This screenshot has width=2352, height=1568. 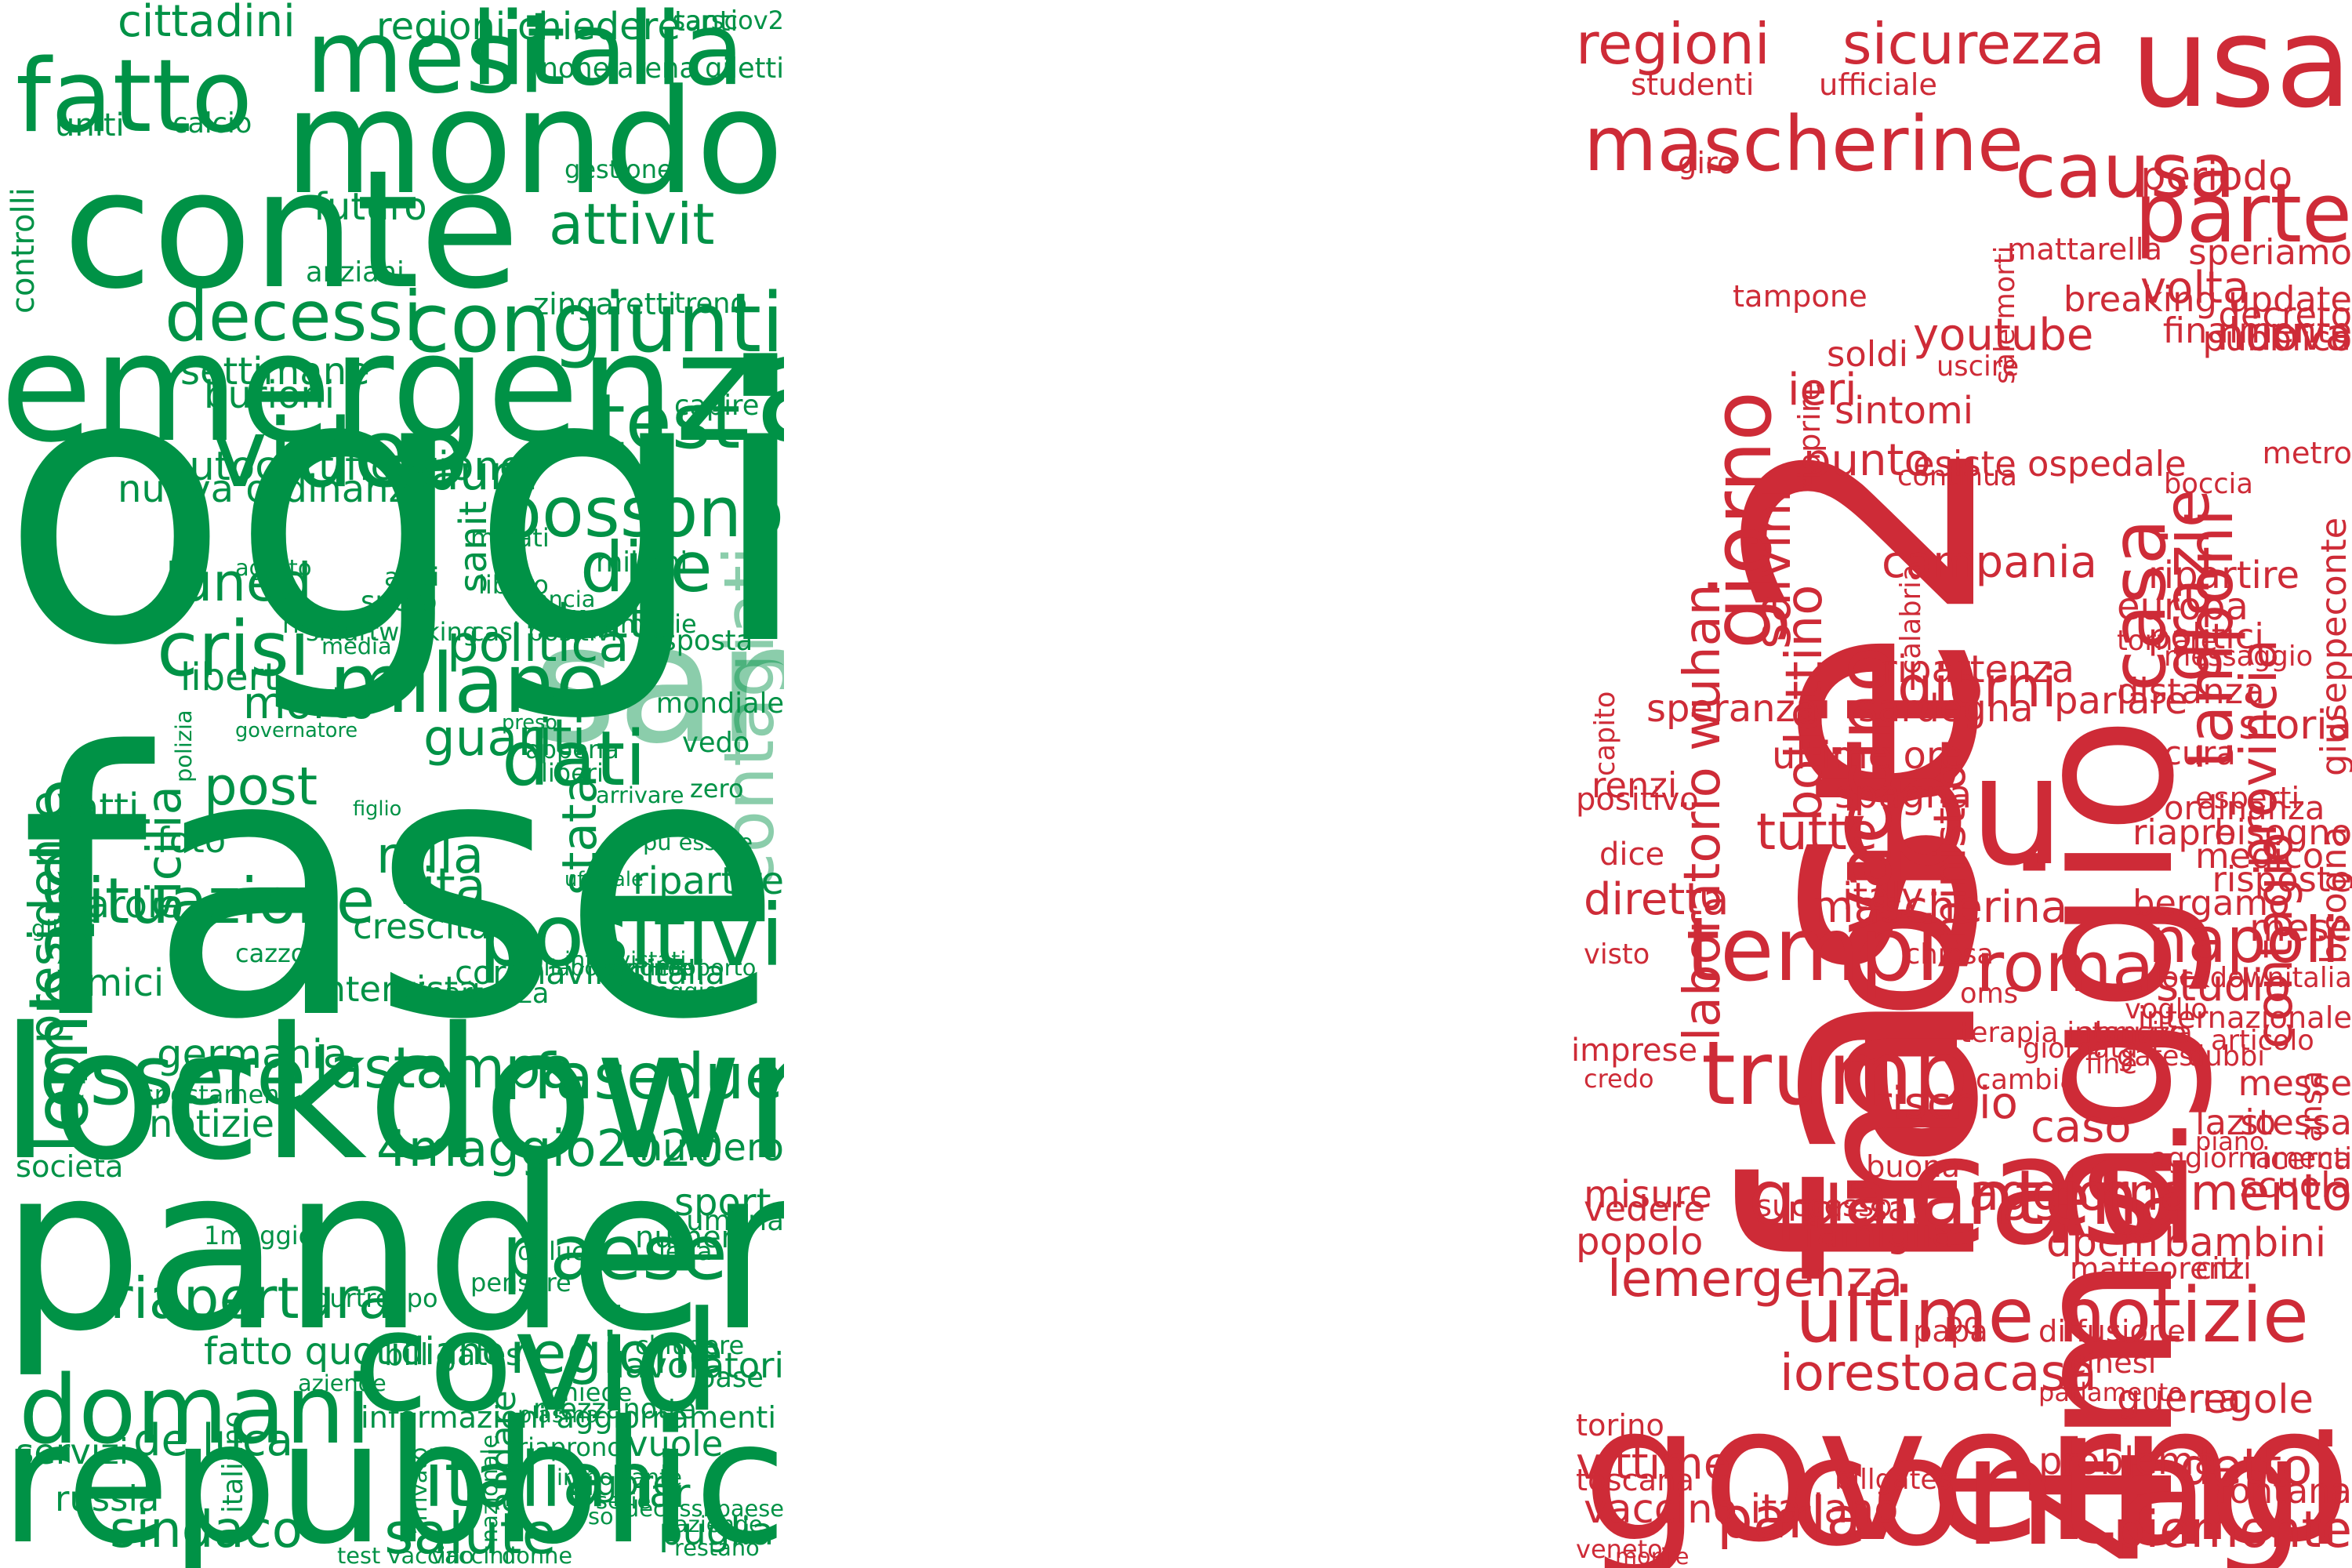 I want to click on right-word-119: lockdownitalia, so click(x=2253, y=978).